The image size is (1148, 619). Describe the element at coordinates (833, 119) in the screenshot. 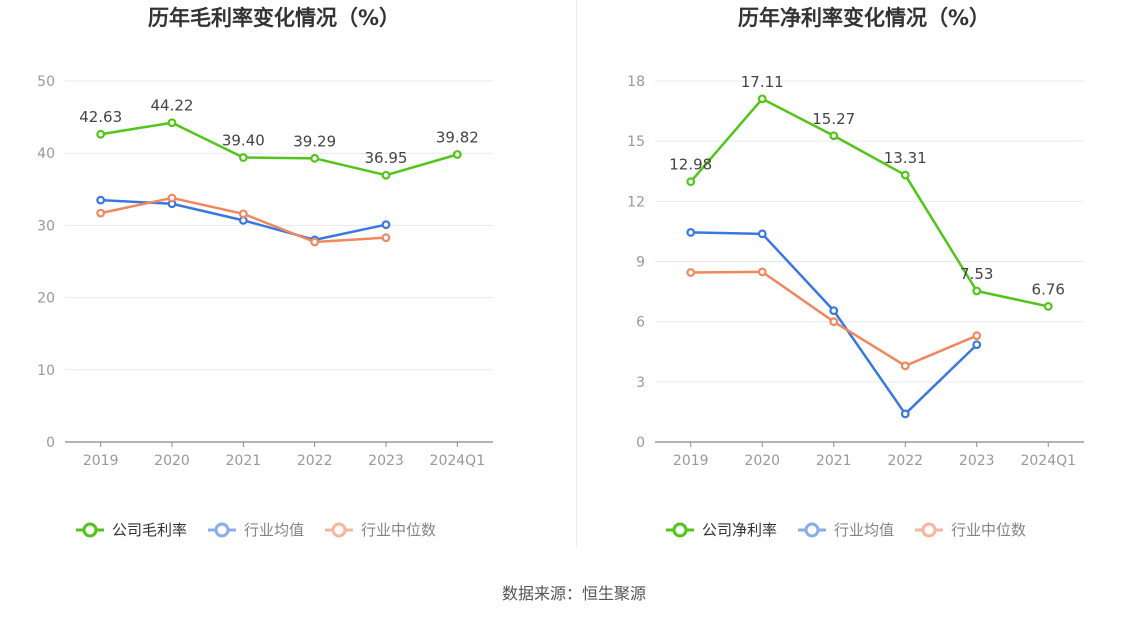

I see `data-label: 15.27` at that location.